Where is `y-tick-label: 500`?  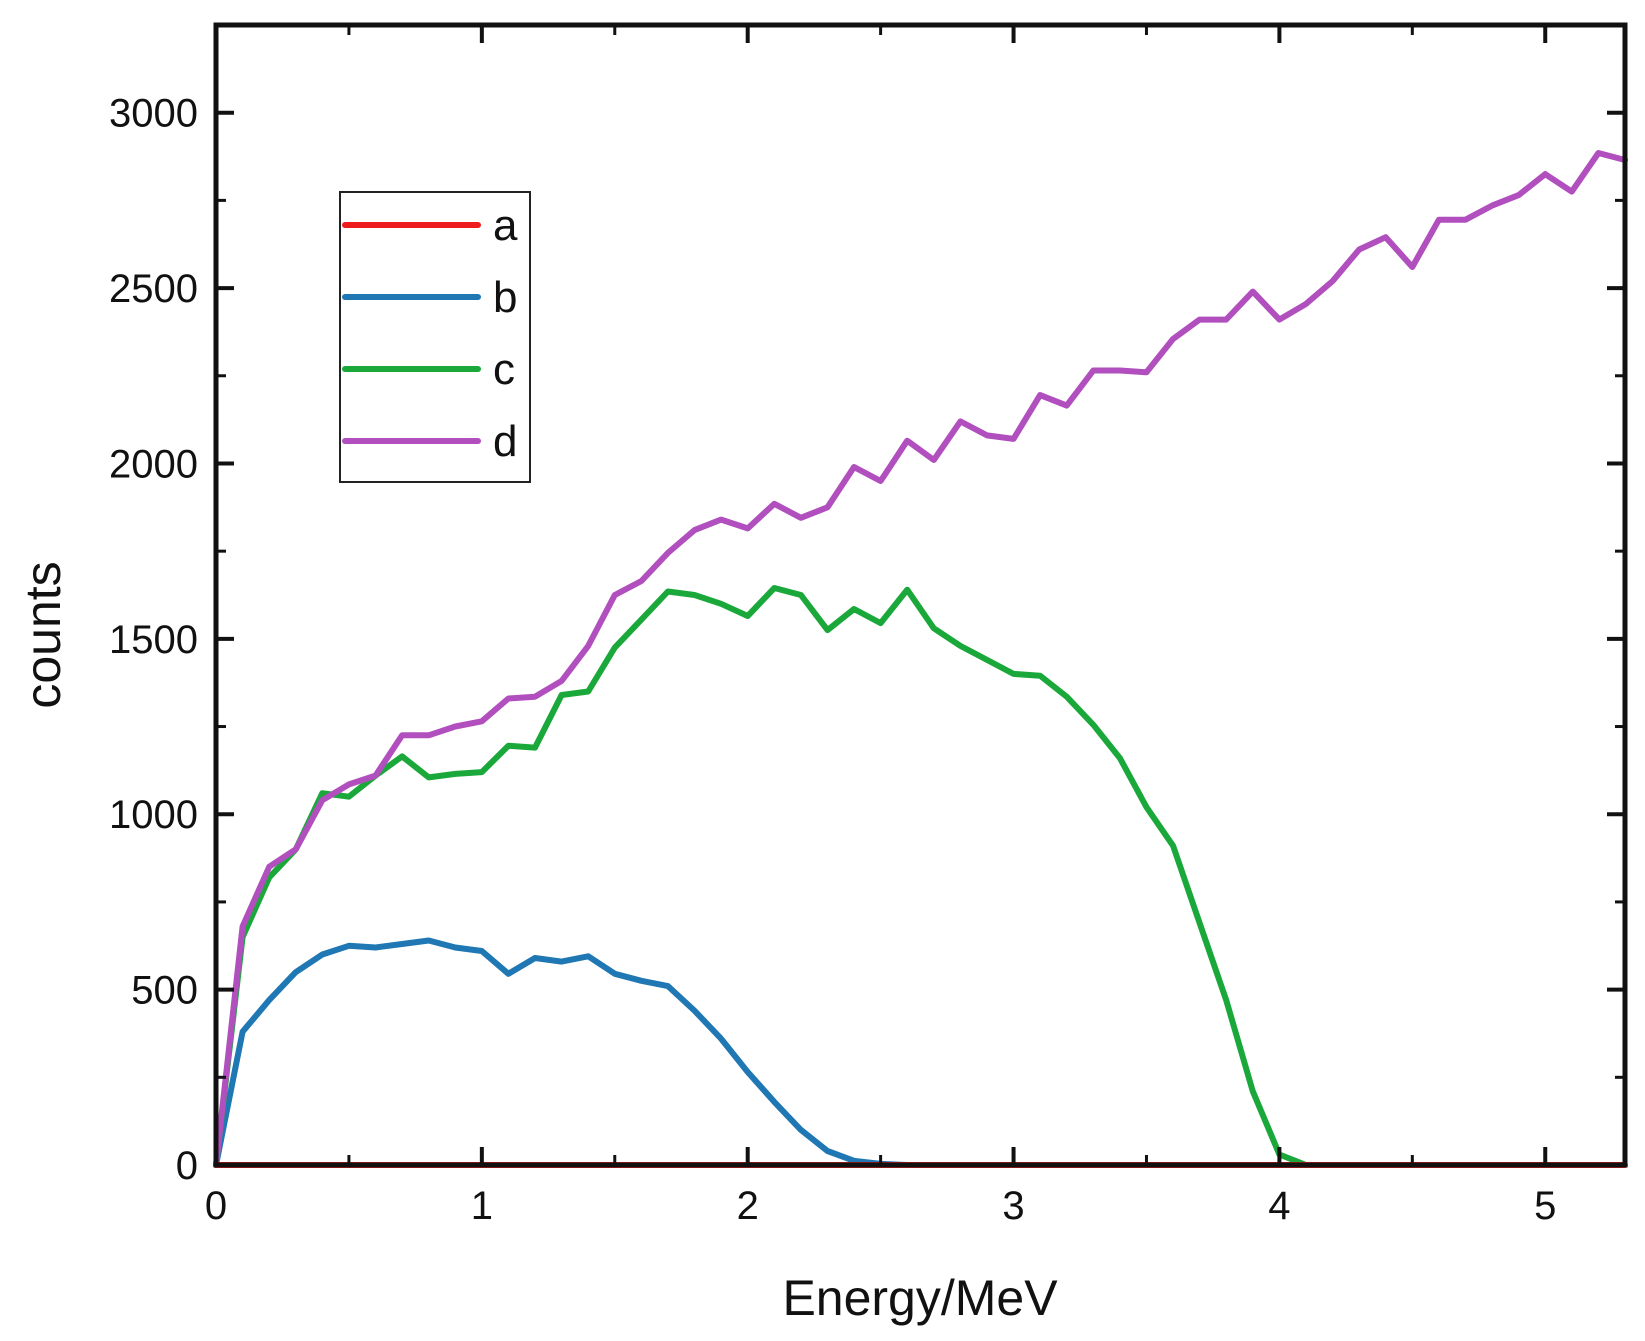
y-tick-label: 500 is located at coordinates (164, 991).